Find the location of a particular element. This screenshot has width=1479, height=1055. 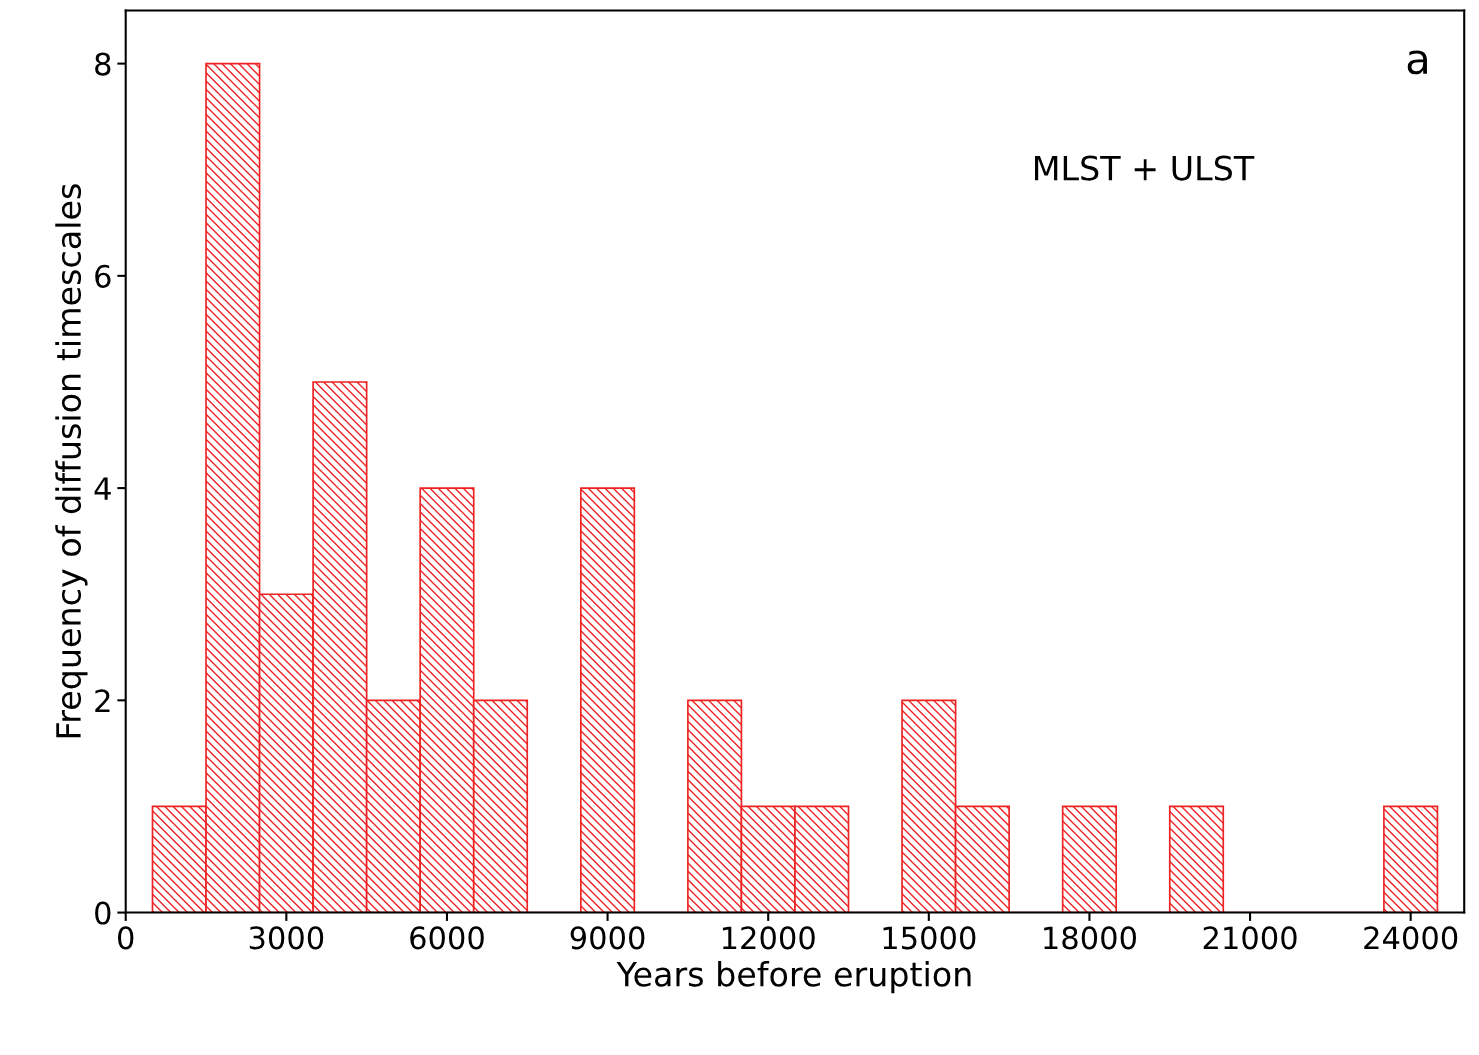

x-tick-label: 3000 is located at coordinates (286, 938).